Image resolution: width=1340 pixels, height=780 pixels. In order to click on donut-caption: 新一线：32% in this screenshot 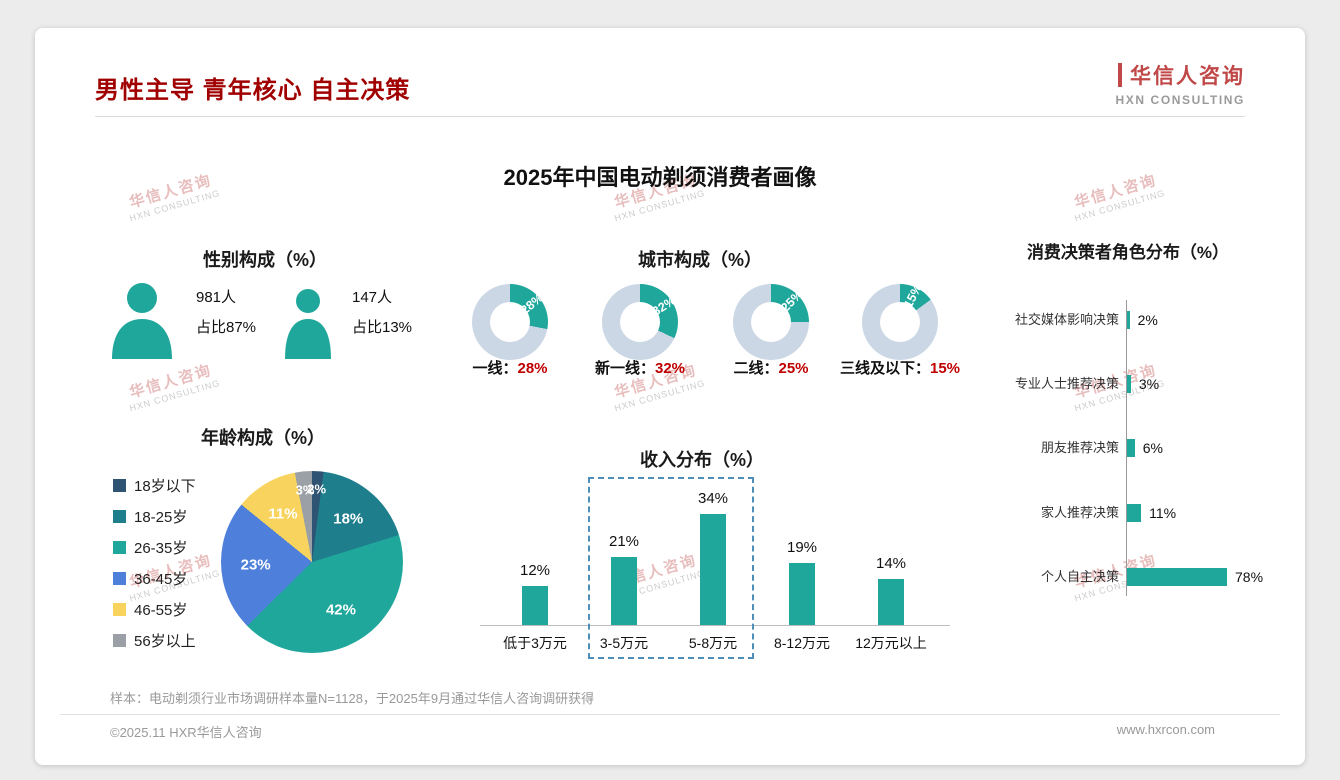, I will do `click(640, 367)`.